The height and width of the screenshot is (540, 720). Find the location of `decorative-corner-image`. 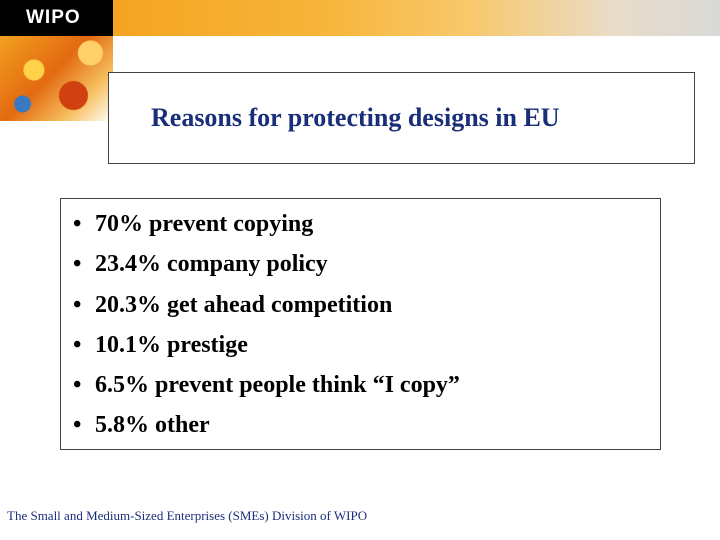

decorative-corner-image is located at coordinates (56, 78).